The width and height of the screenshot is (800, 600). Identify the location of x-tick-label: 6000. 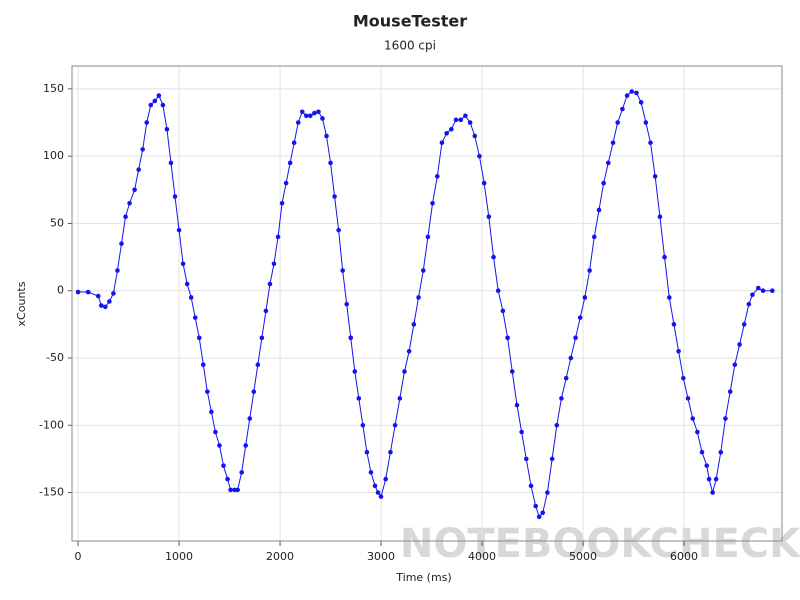
(684, 556).